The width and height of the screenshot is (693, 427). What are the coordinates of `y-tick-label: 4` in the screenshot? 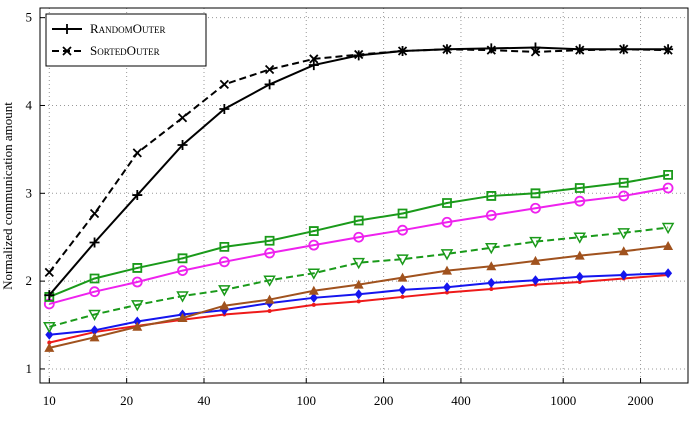 It's located at (29, 104).